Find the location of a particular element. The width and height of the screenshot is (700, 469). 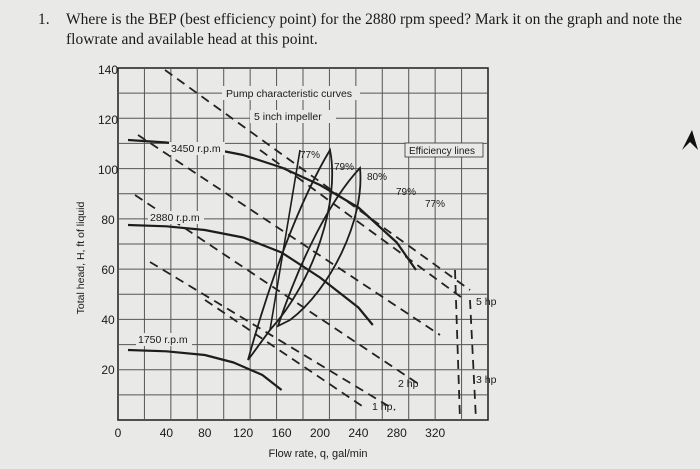

x-tick-label: 320 is located at coordinates (435, 433).